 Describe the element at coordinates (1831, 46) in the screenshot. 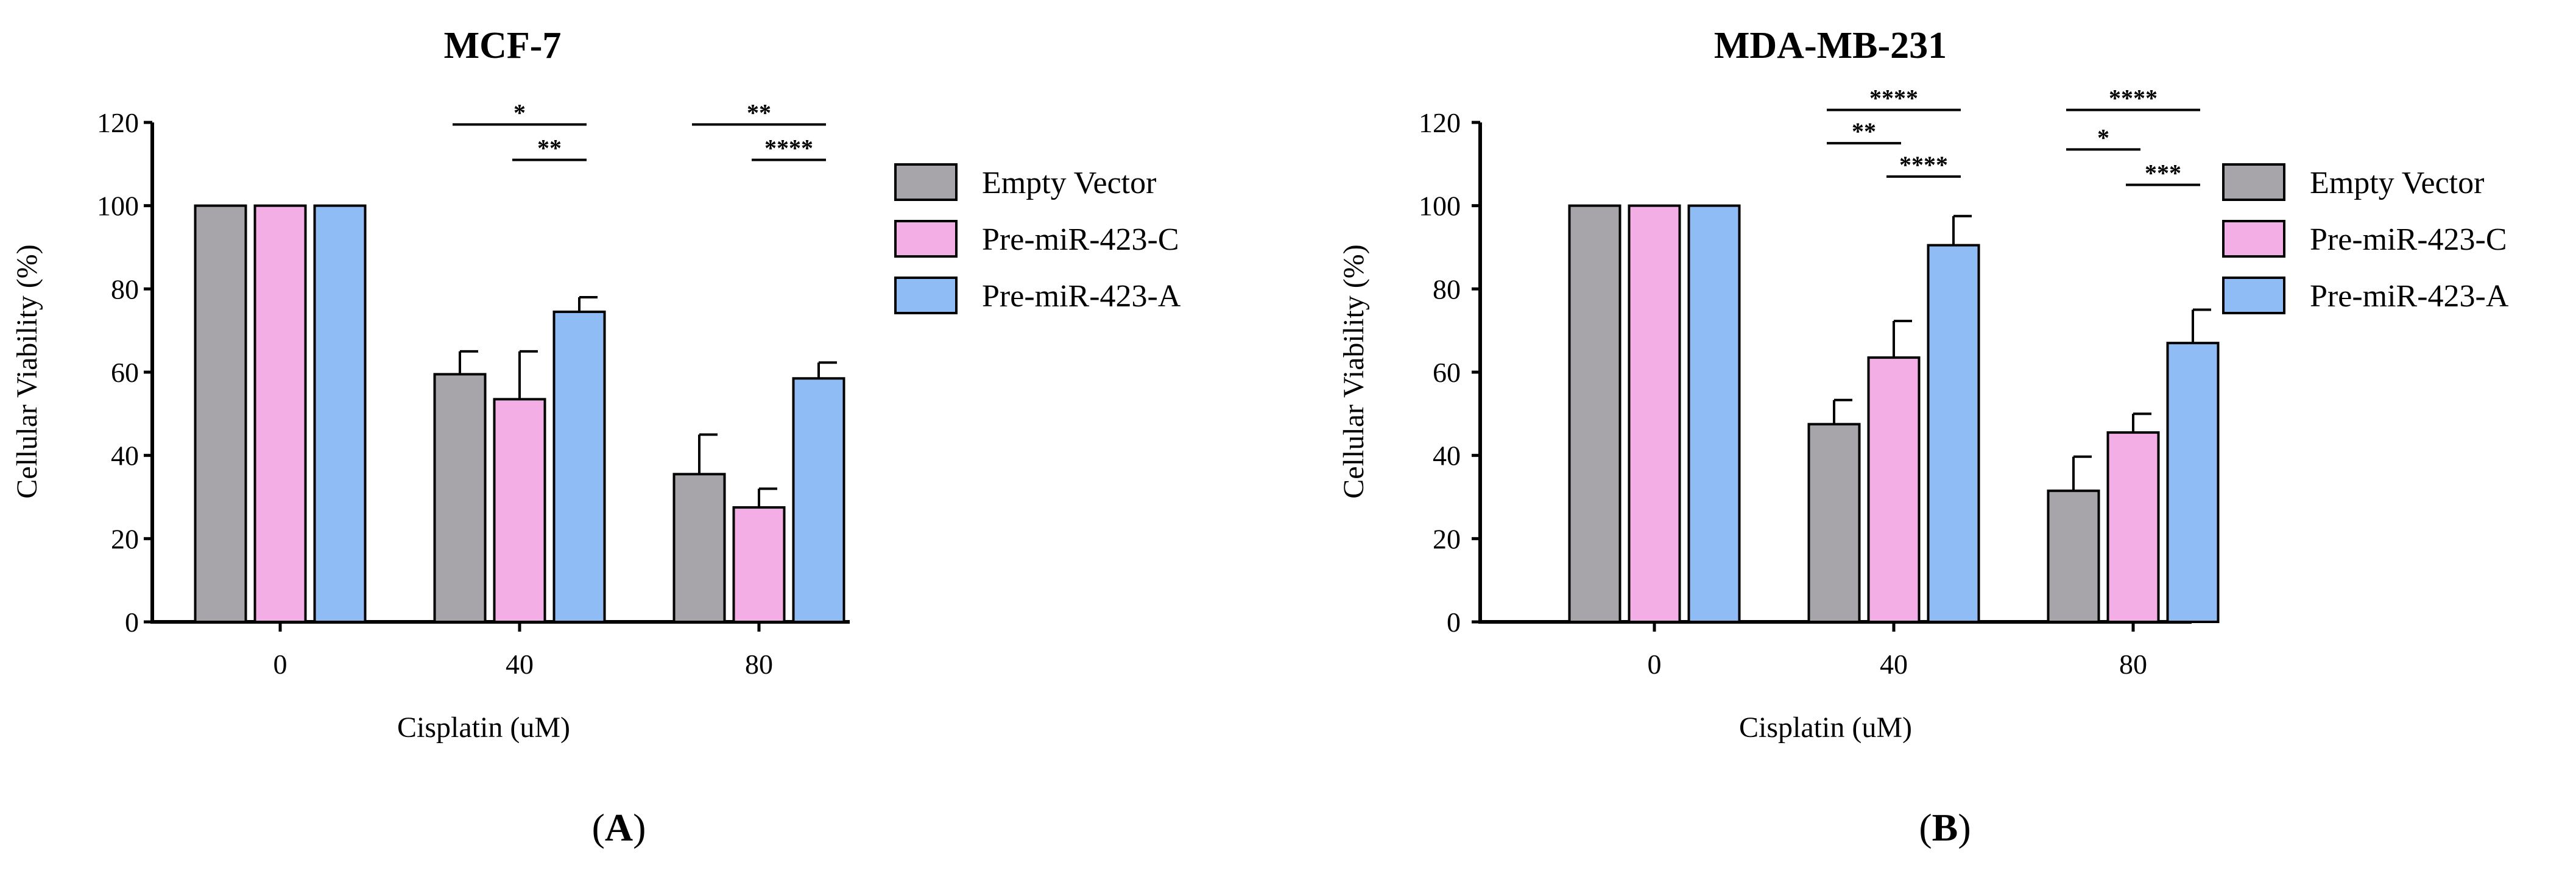

I see `chart-title: MDA-MB-231` at that location.